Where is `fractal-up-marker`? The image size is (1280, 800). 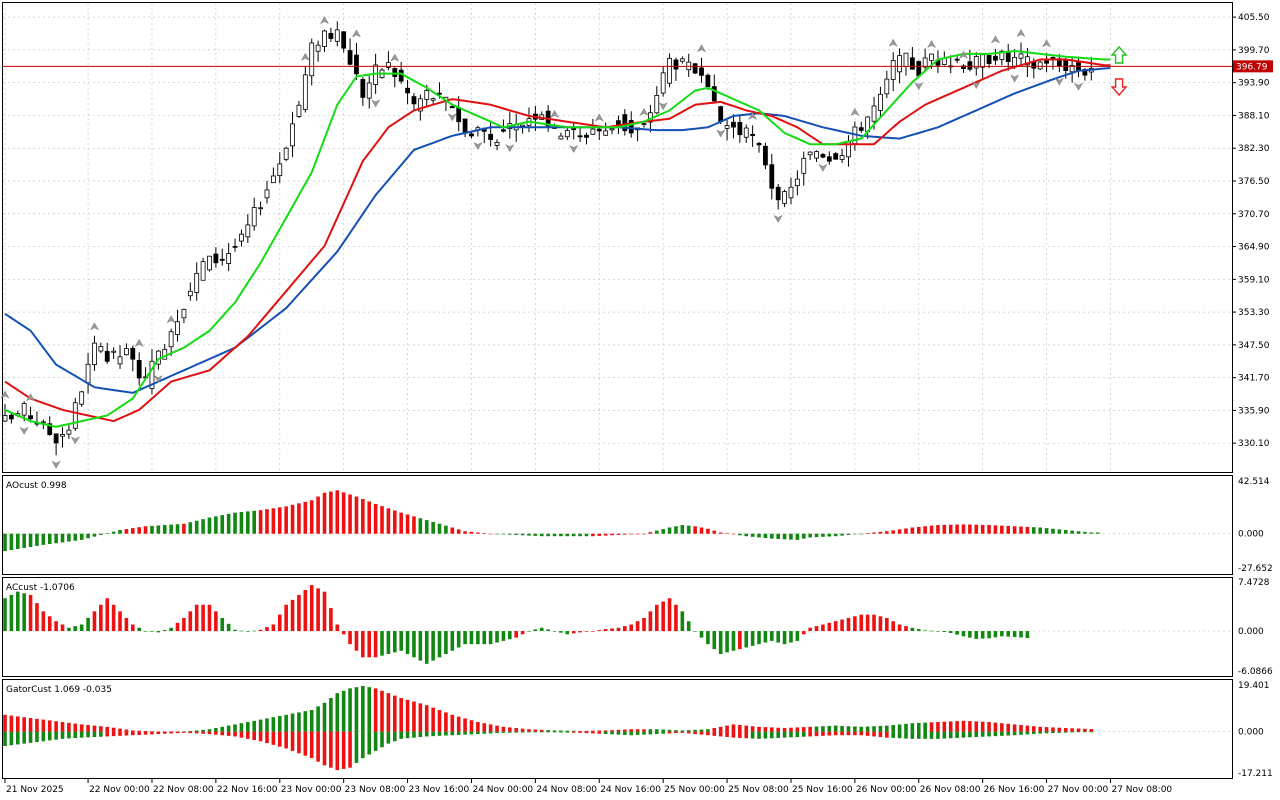 fractal-up-marker is located at coordinates (94, 326).